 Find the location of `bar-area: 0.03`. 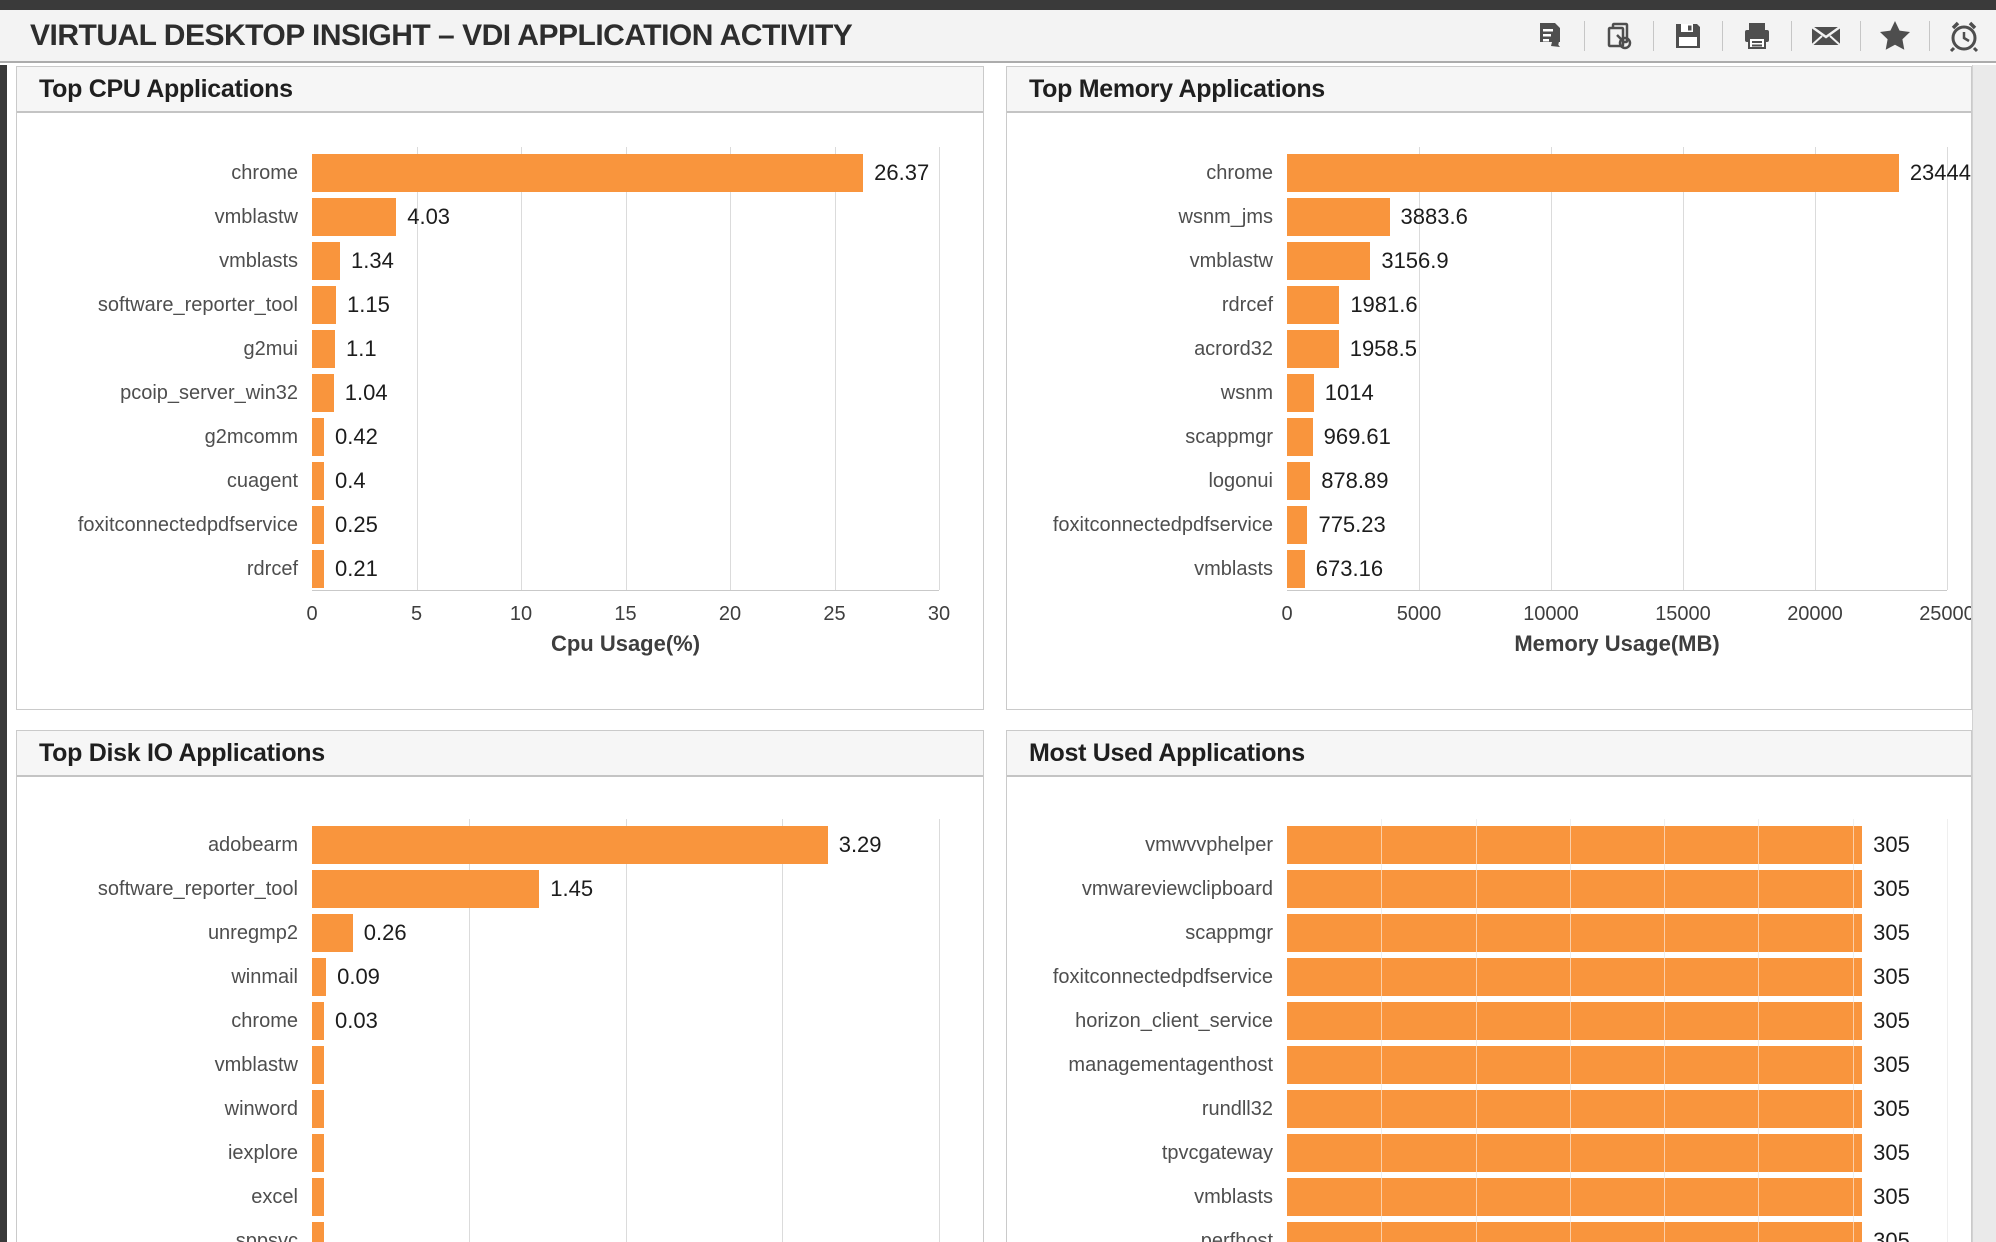

bar-area: 0.03 is located at coordinates (647, 1021).